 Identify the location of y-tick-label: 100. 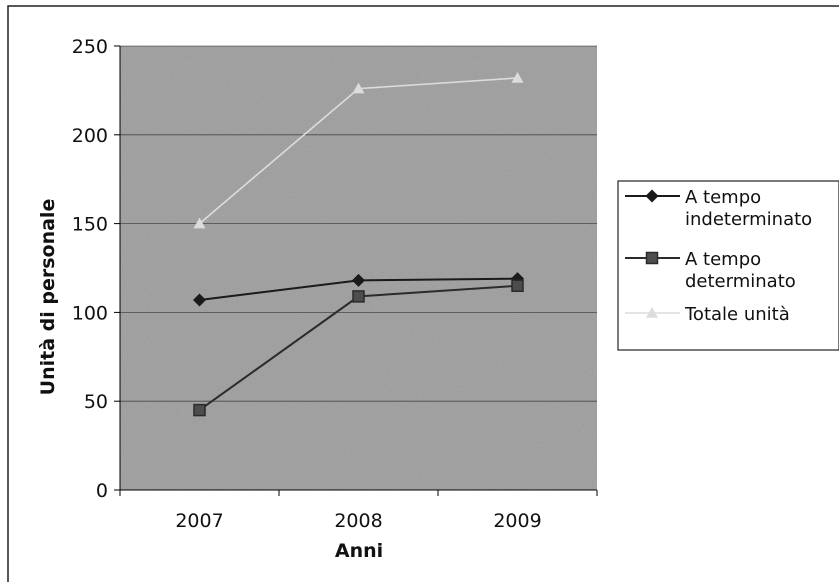
(90, 313).